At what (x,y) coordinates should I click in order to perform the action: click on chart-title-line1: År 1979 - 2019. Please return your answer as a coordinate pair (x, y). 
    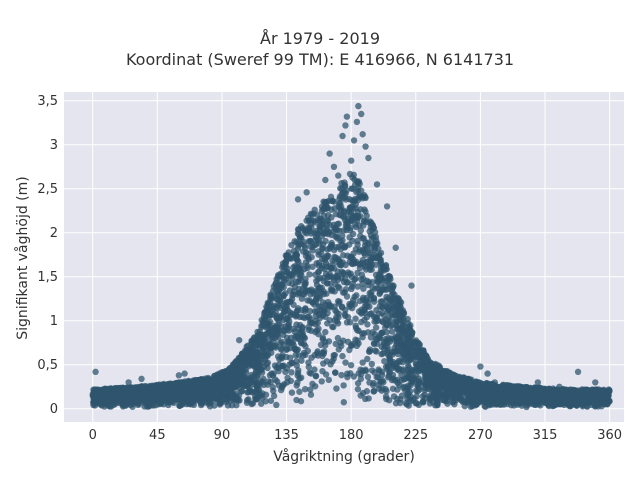
    Looking at the image, I should click on (320, 38).